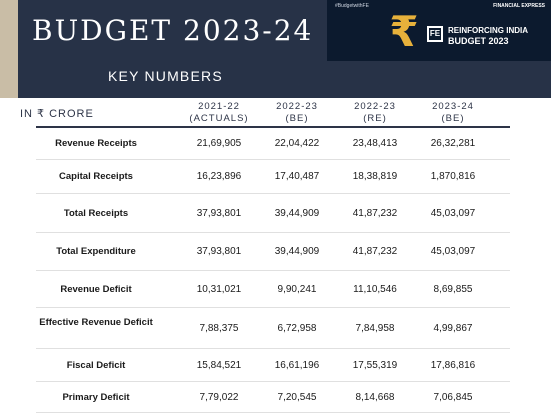 The image size is (551, 413). I want to click on table-cell: 23,48,413, so click(375, 143).